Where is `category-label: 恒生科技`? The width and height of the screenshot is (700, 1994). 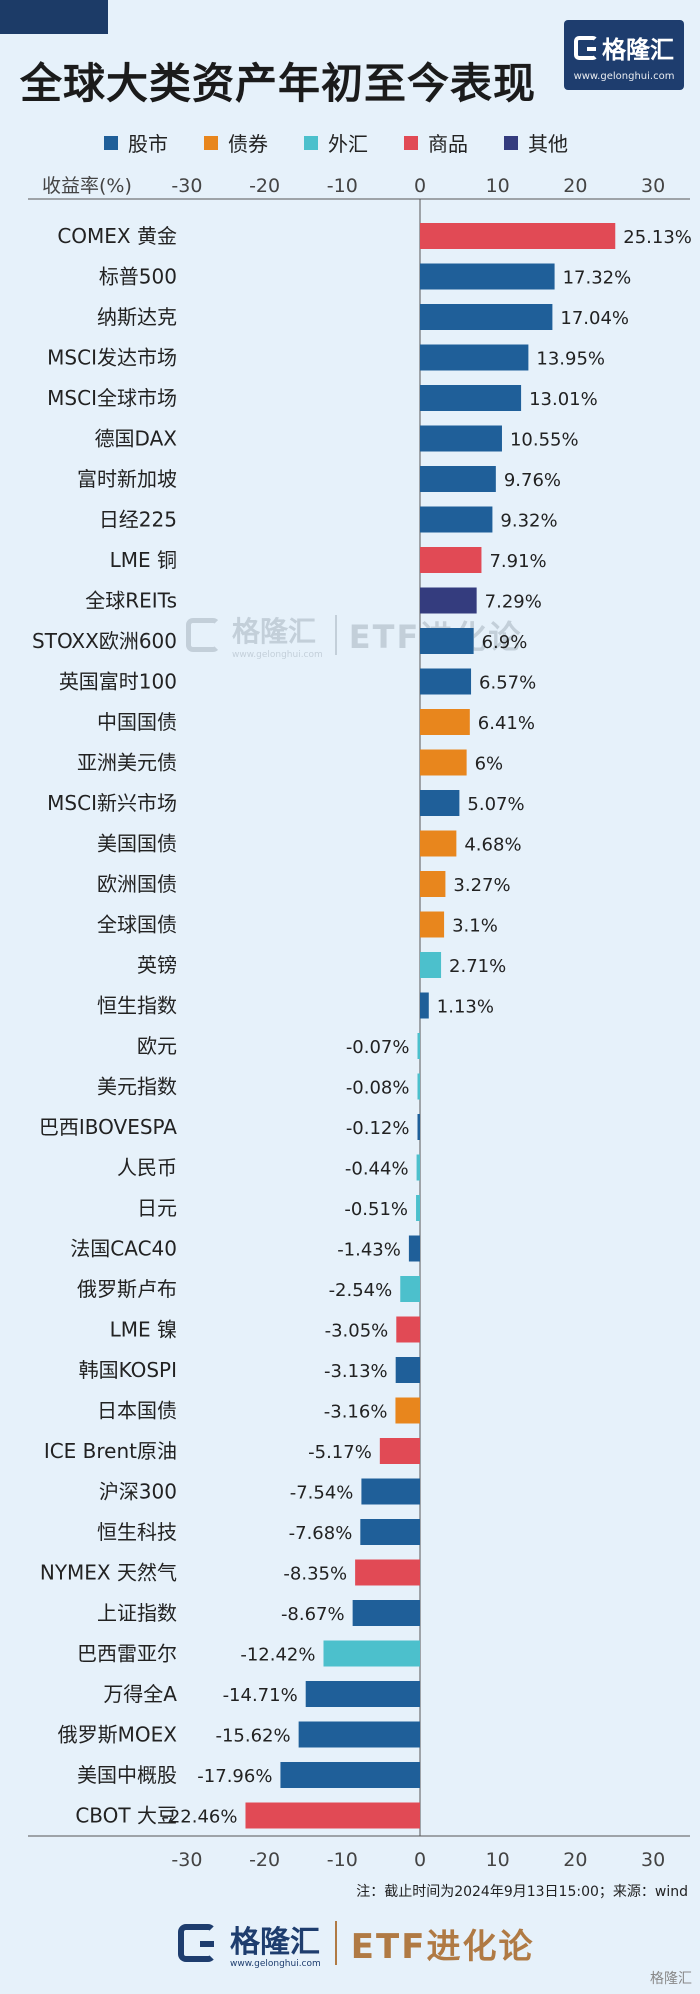 category-label: 恒生科技 is located at coordinates (137, 1532).